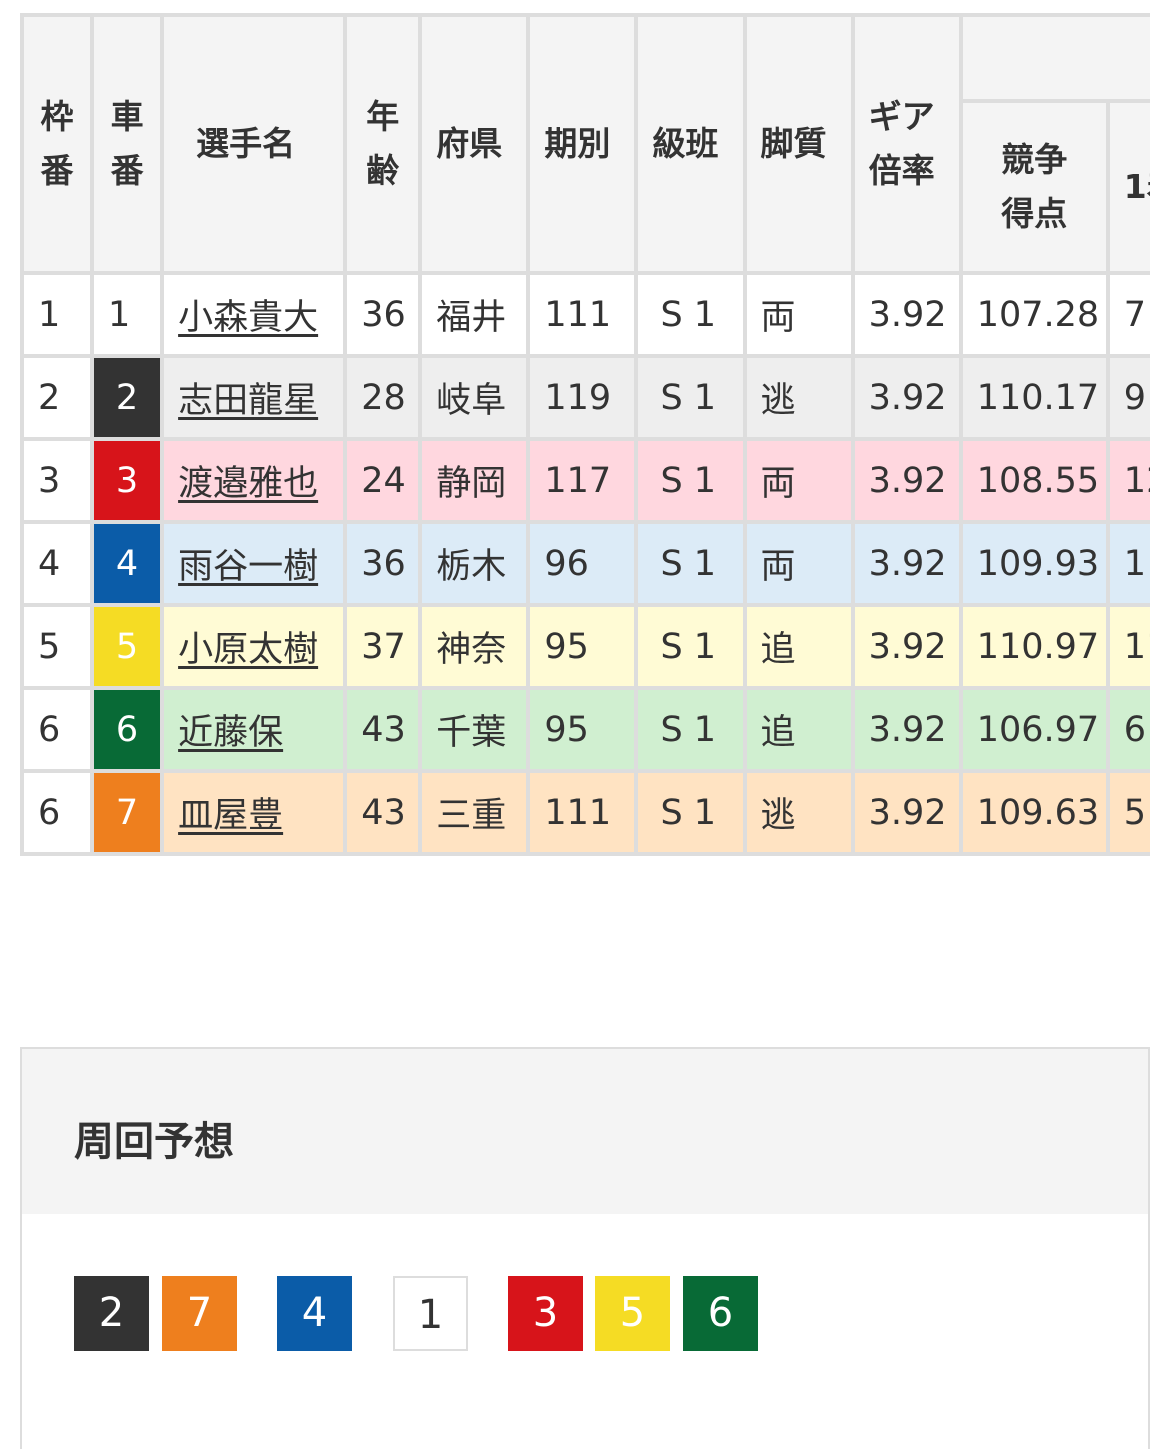 The image size is (1170, 1449). Describe the element at coordinates (1034, 314) in the screenshot. I see `cell-score: 107.28` at that location.